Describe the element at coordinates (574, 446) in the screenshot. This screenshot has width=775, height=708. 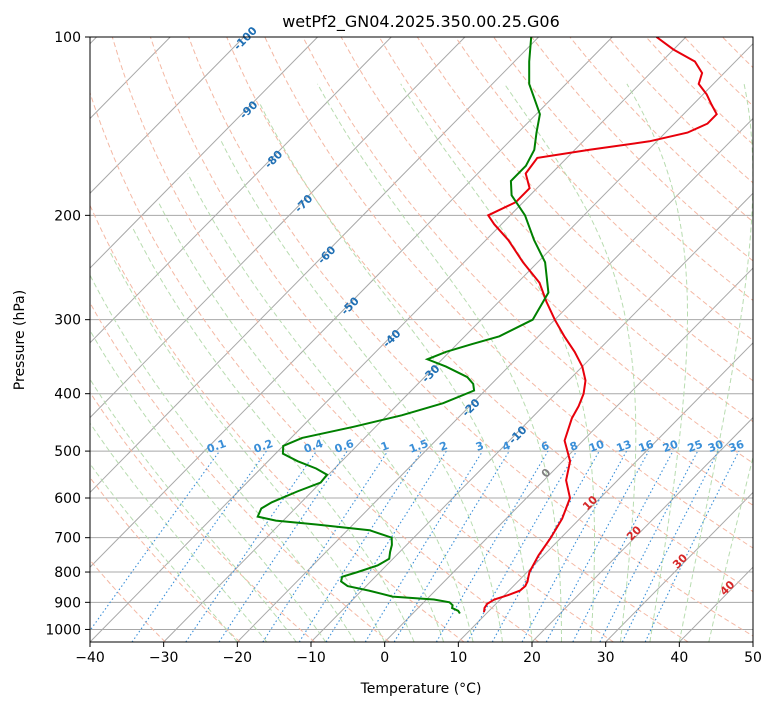
I see `mixing-ratio-label: 8` at that location.